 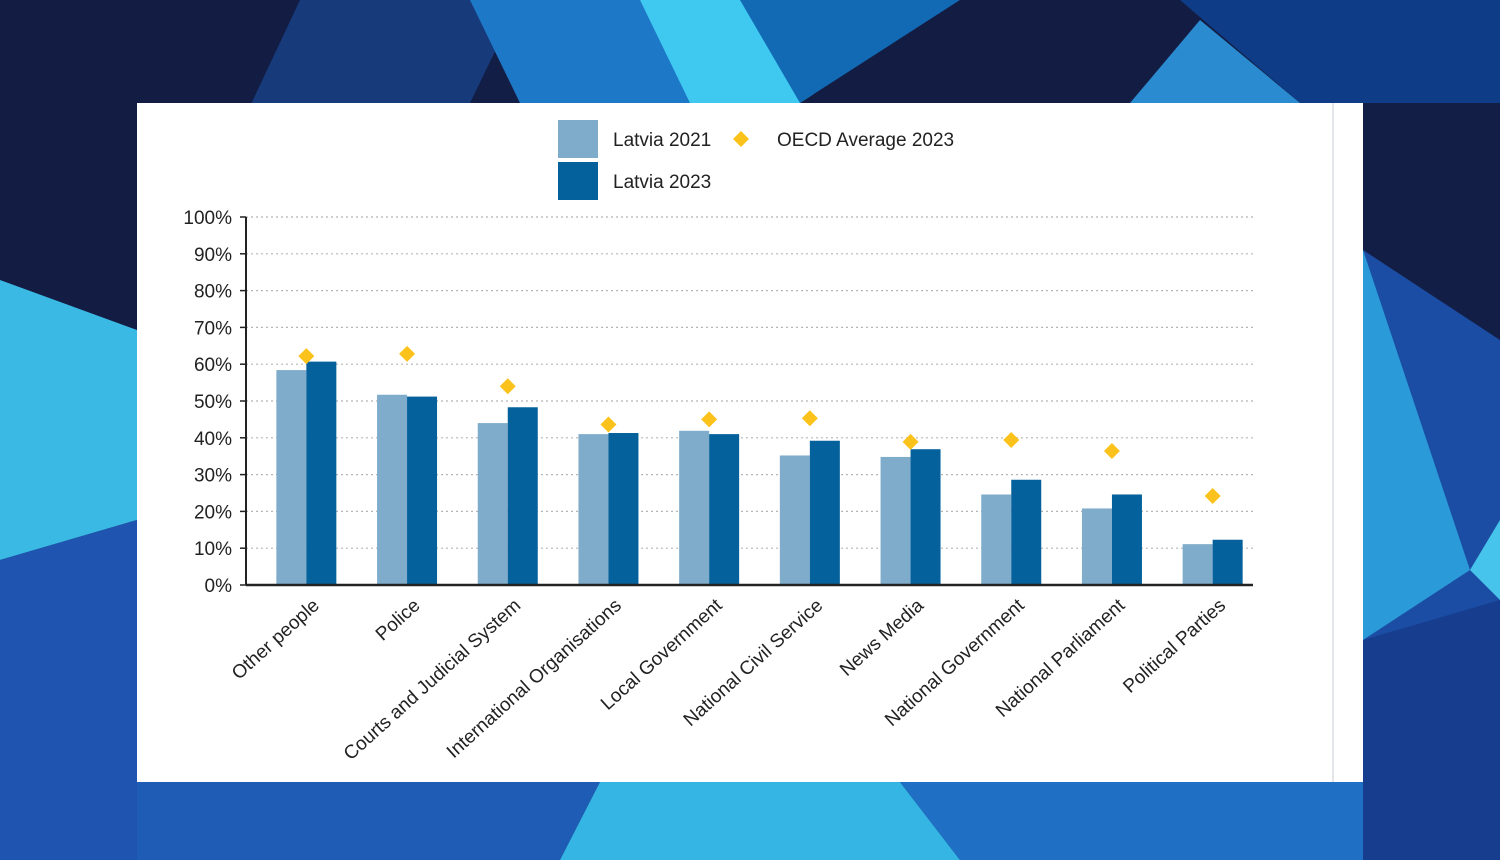 I want to click on x-tick-label: Political Parties, so click(x=1174, y=646).